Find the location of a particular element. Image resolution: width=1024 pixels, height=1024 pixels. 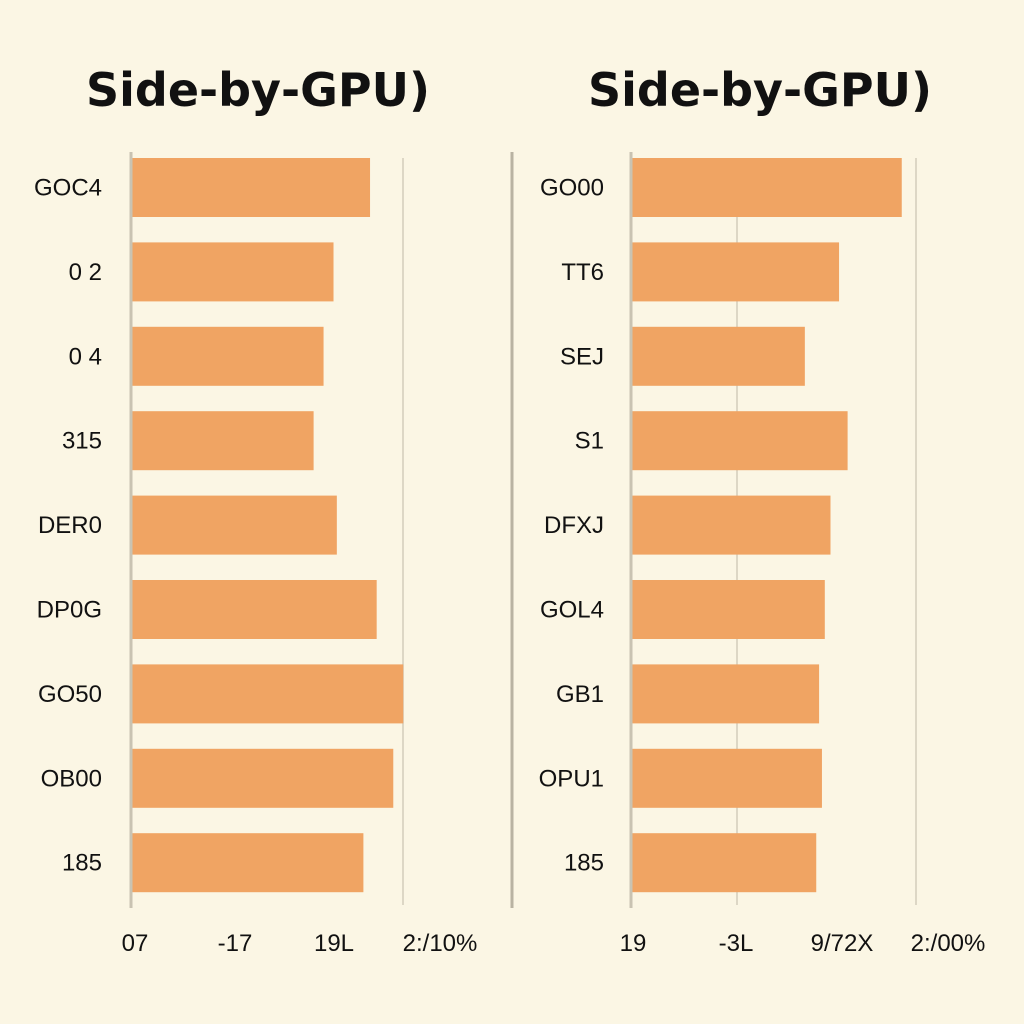

right-x-tick-labels-group: 19 -3L 9/72X 2:/00% is located at coordinates (803, 943).